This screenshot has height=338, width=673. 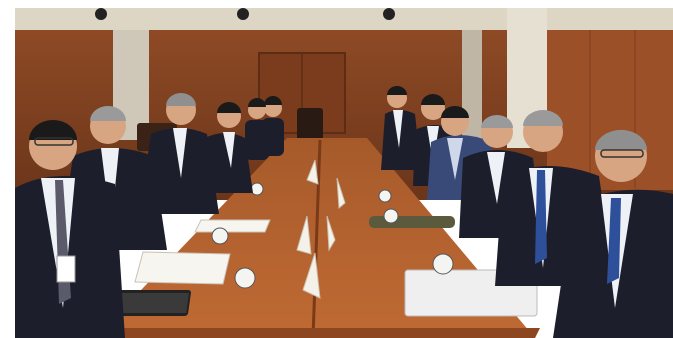 What do you see at coordinates (344, 19) in the screenshot?
I see `ceiling` at bounding box center [344, 19].